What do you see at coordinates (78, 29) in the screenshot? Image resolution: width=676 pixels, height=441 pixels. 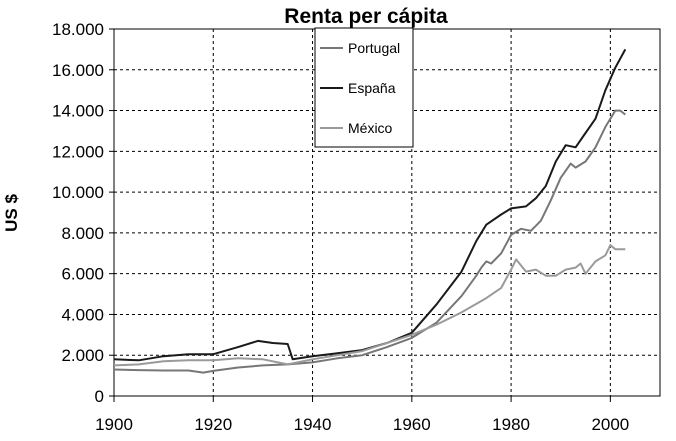 I see `y-tick-label: 18.000` at bounding box center [78, 29].